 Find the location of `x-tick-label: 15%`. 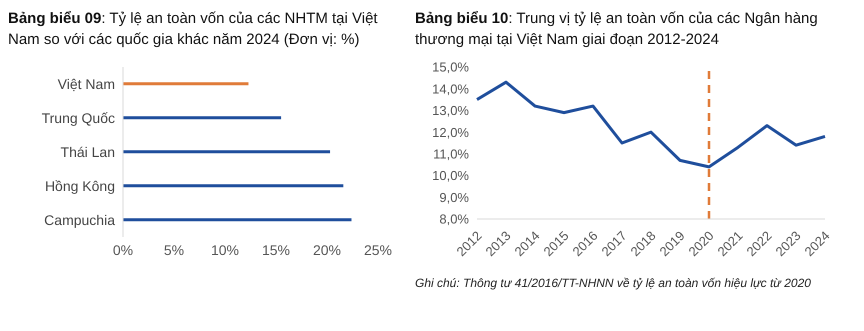

x-tick-label: 15% is located at coordinates (276, 250).